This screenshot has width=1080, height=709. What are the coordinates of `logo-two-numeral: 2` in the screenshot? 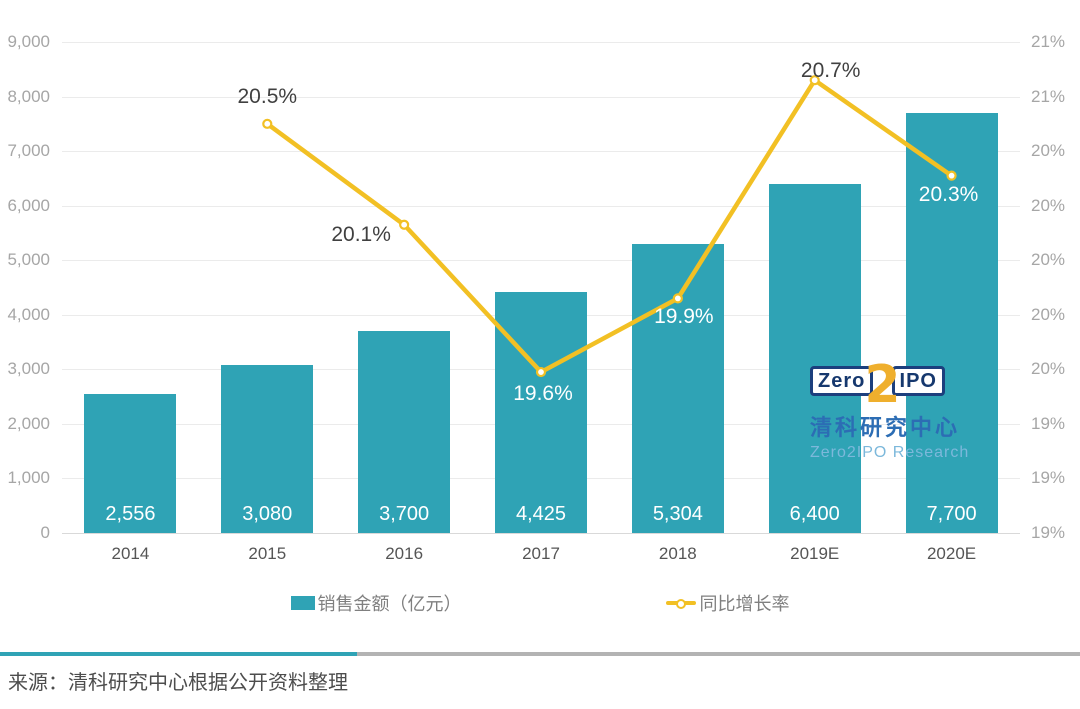 It's located at (882, 385).